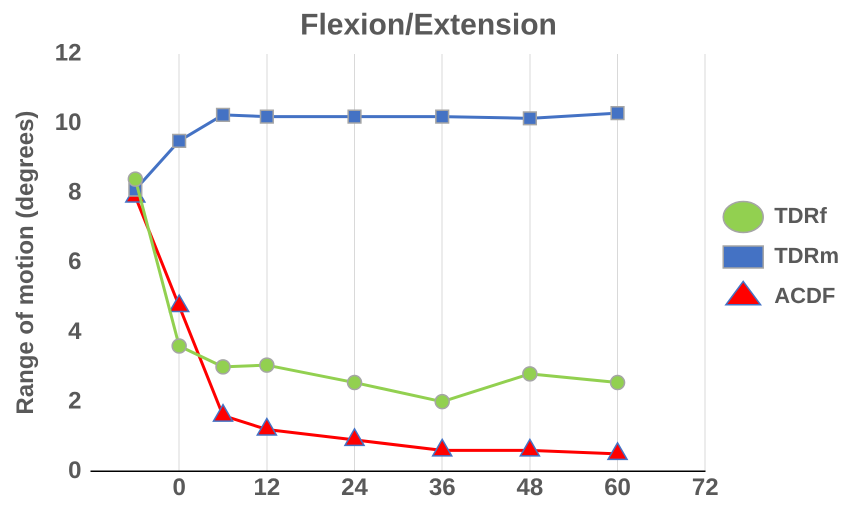  What do you see at coordinates (75, 470) in the screenshot?
I see `y-tick-label: 0` at bounding box center [75, 470].